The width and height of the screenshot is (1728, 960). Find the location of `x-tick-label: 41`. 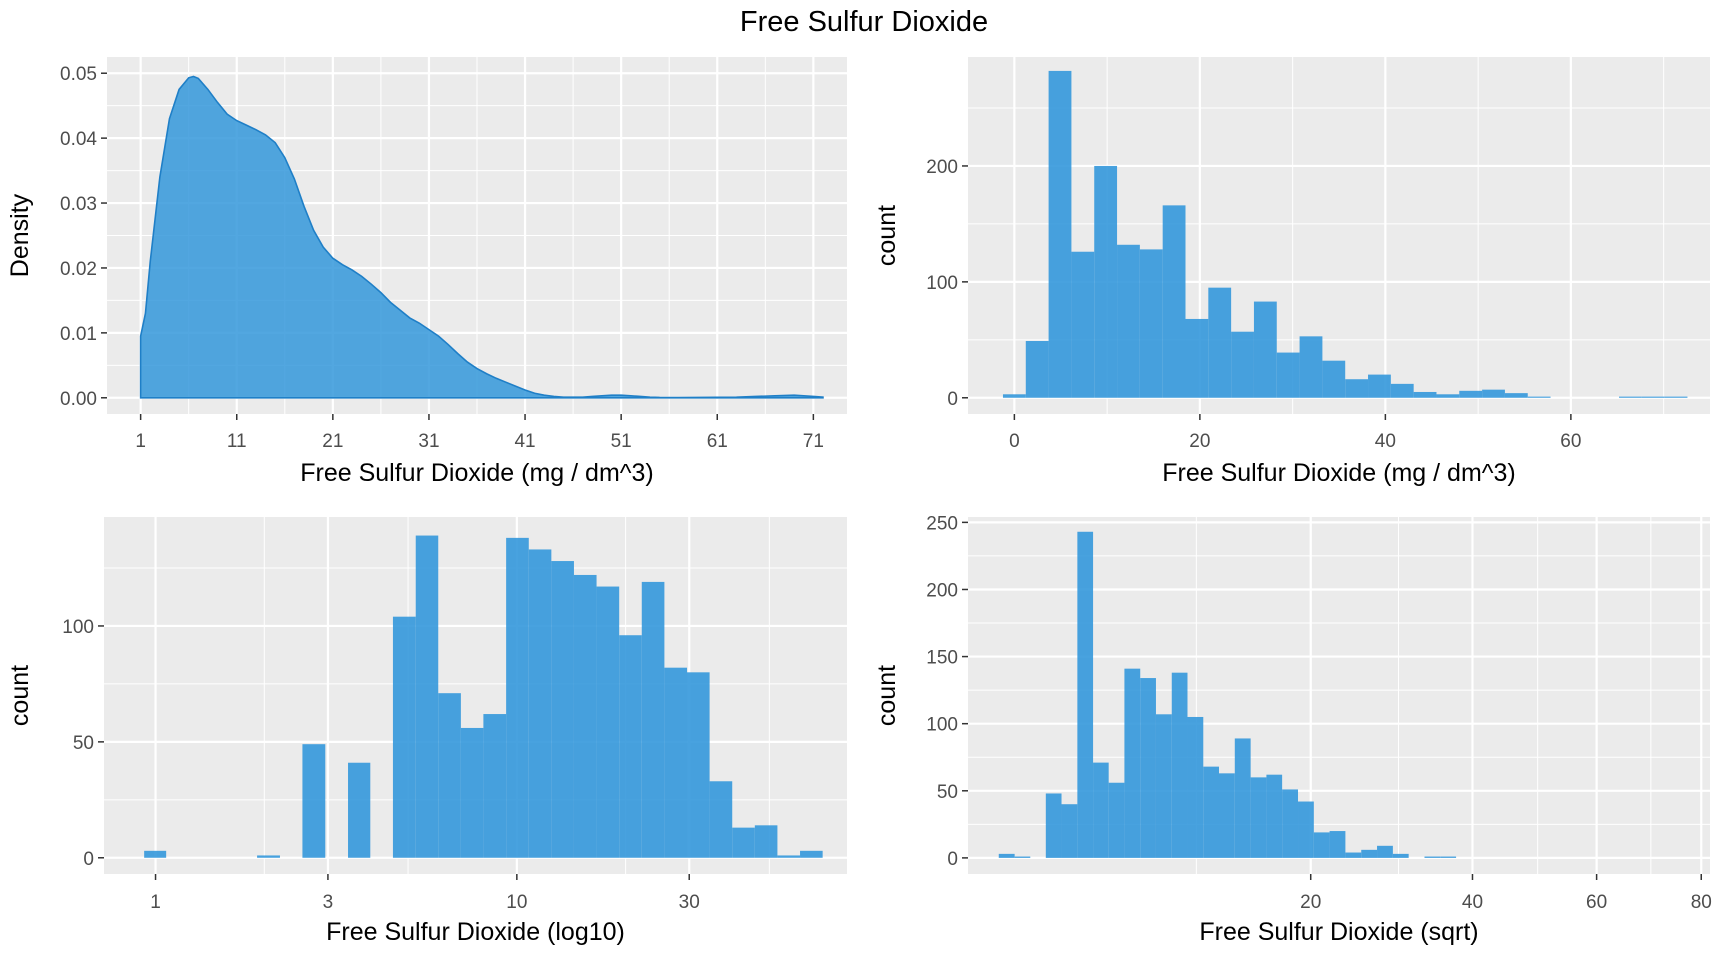

x-tick-label: 41 is located at coordinates (524, 441).